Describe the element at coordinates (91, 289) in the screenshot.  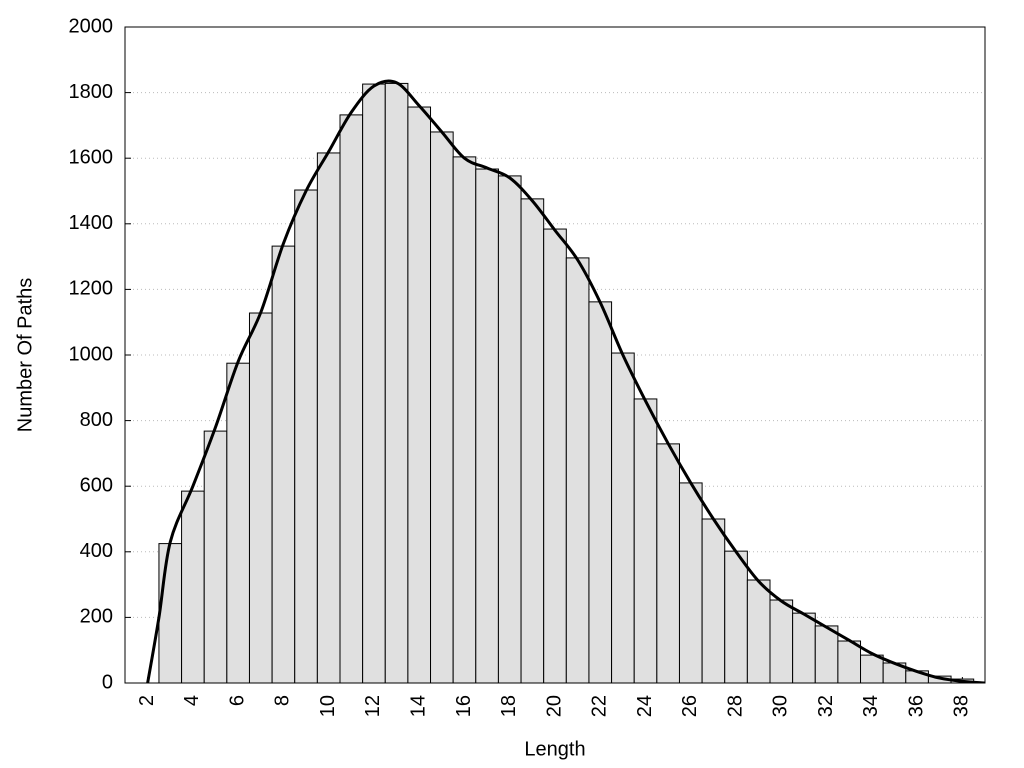
I see `y-tick-label: 1200` at that location.